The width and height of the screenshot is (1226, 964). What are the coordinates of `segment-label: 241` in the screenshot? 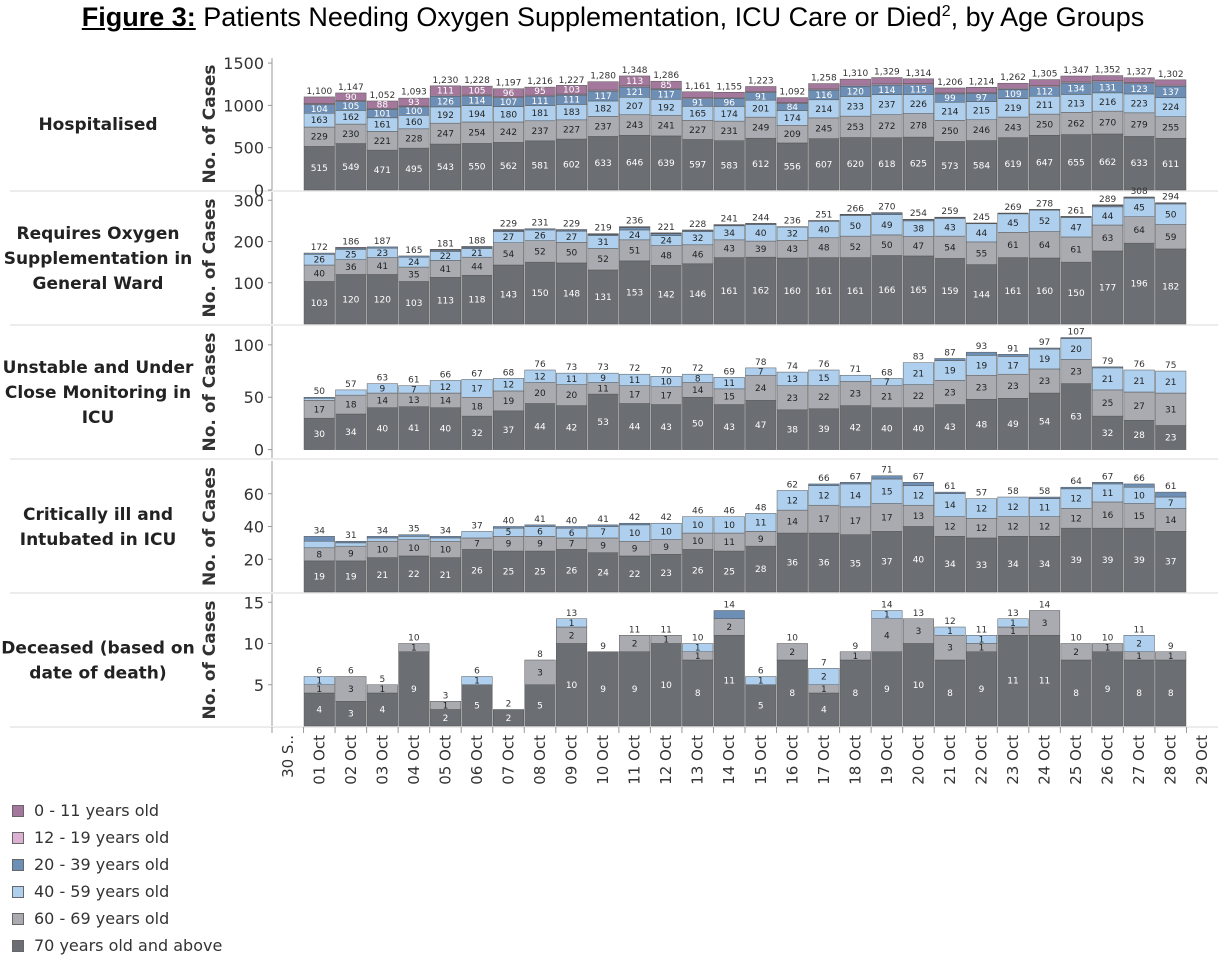 It's located at (666, 127).